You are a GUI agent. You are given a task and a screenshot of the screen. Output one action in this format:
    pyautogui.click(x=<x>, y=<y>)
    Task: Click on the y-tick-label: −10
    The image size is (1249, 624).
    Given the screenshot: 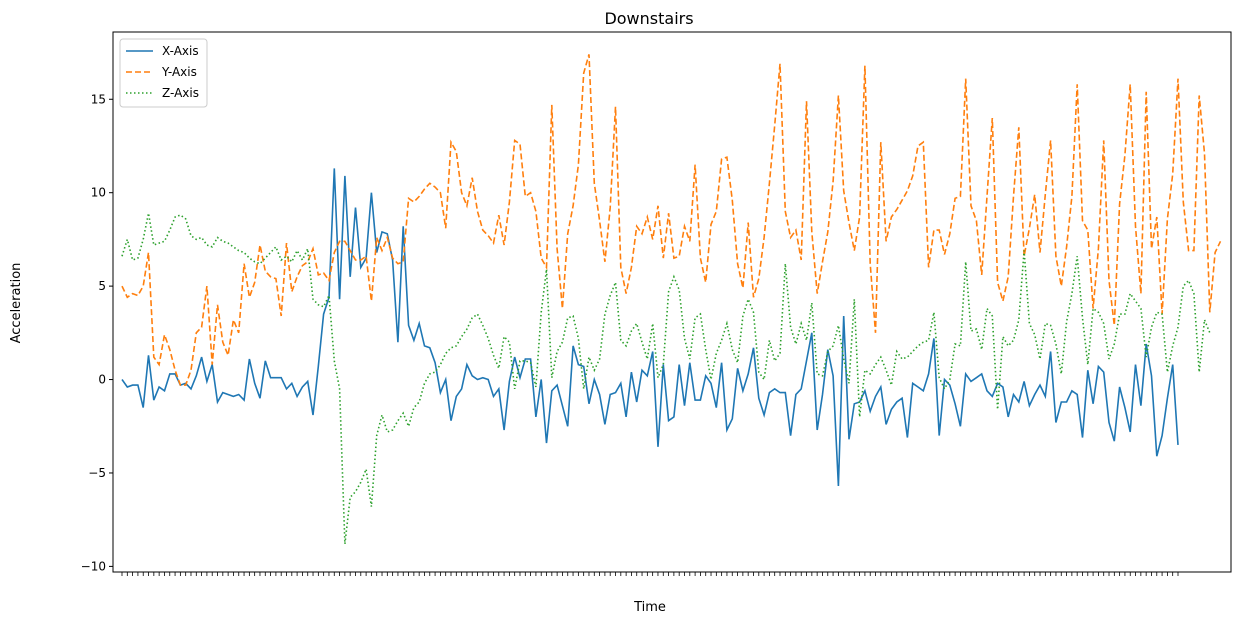 What is the action you would take?
    pyautogui.click(x=93, y=566)
    